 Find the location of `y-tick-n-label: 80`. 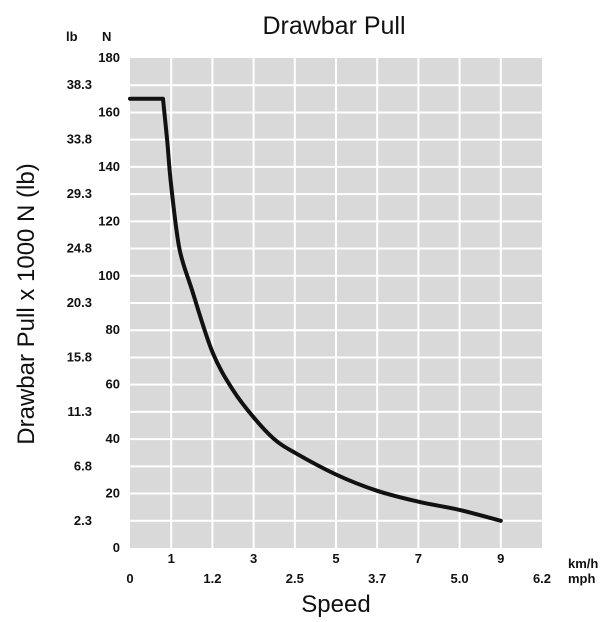

y-tick-n-label: 80 is located at coordinates (113, 329).